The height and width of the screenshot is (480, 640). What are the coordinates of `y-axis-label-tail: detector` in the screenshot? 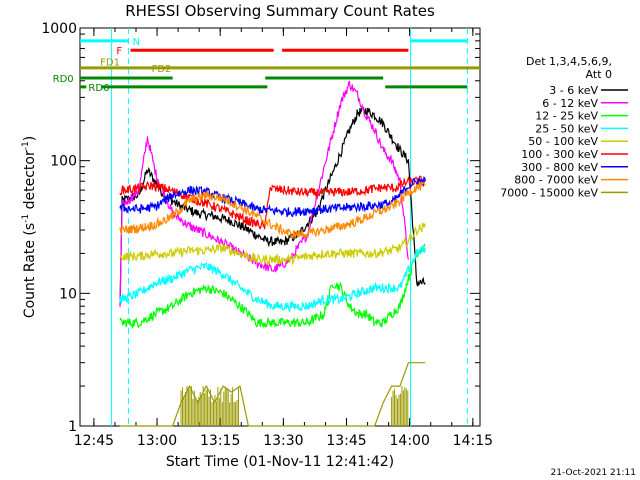 It's located at (30, 182).